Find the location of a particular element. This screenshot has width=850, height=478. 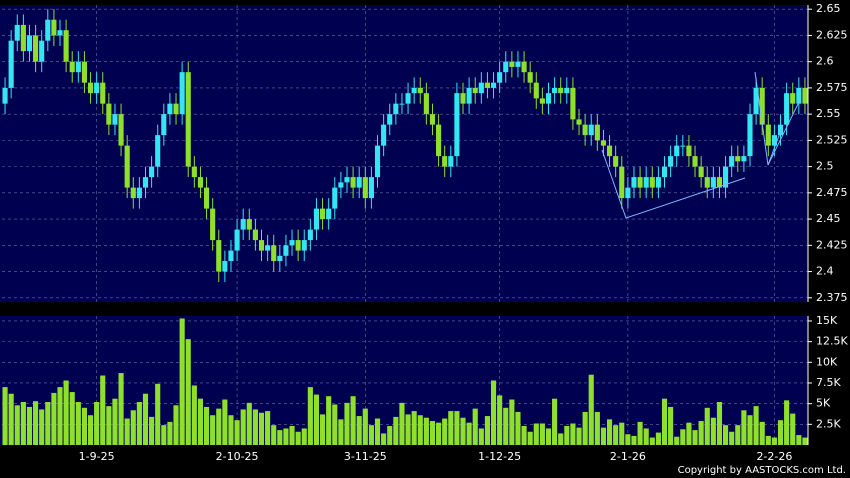

trend-lines is located at coordinates (701, 145).